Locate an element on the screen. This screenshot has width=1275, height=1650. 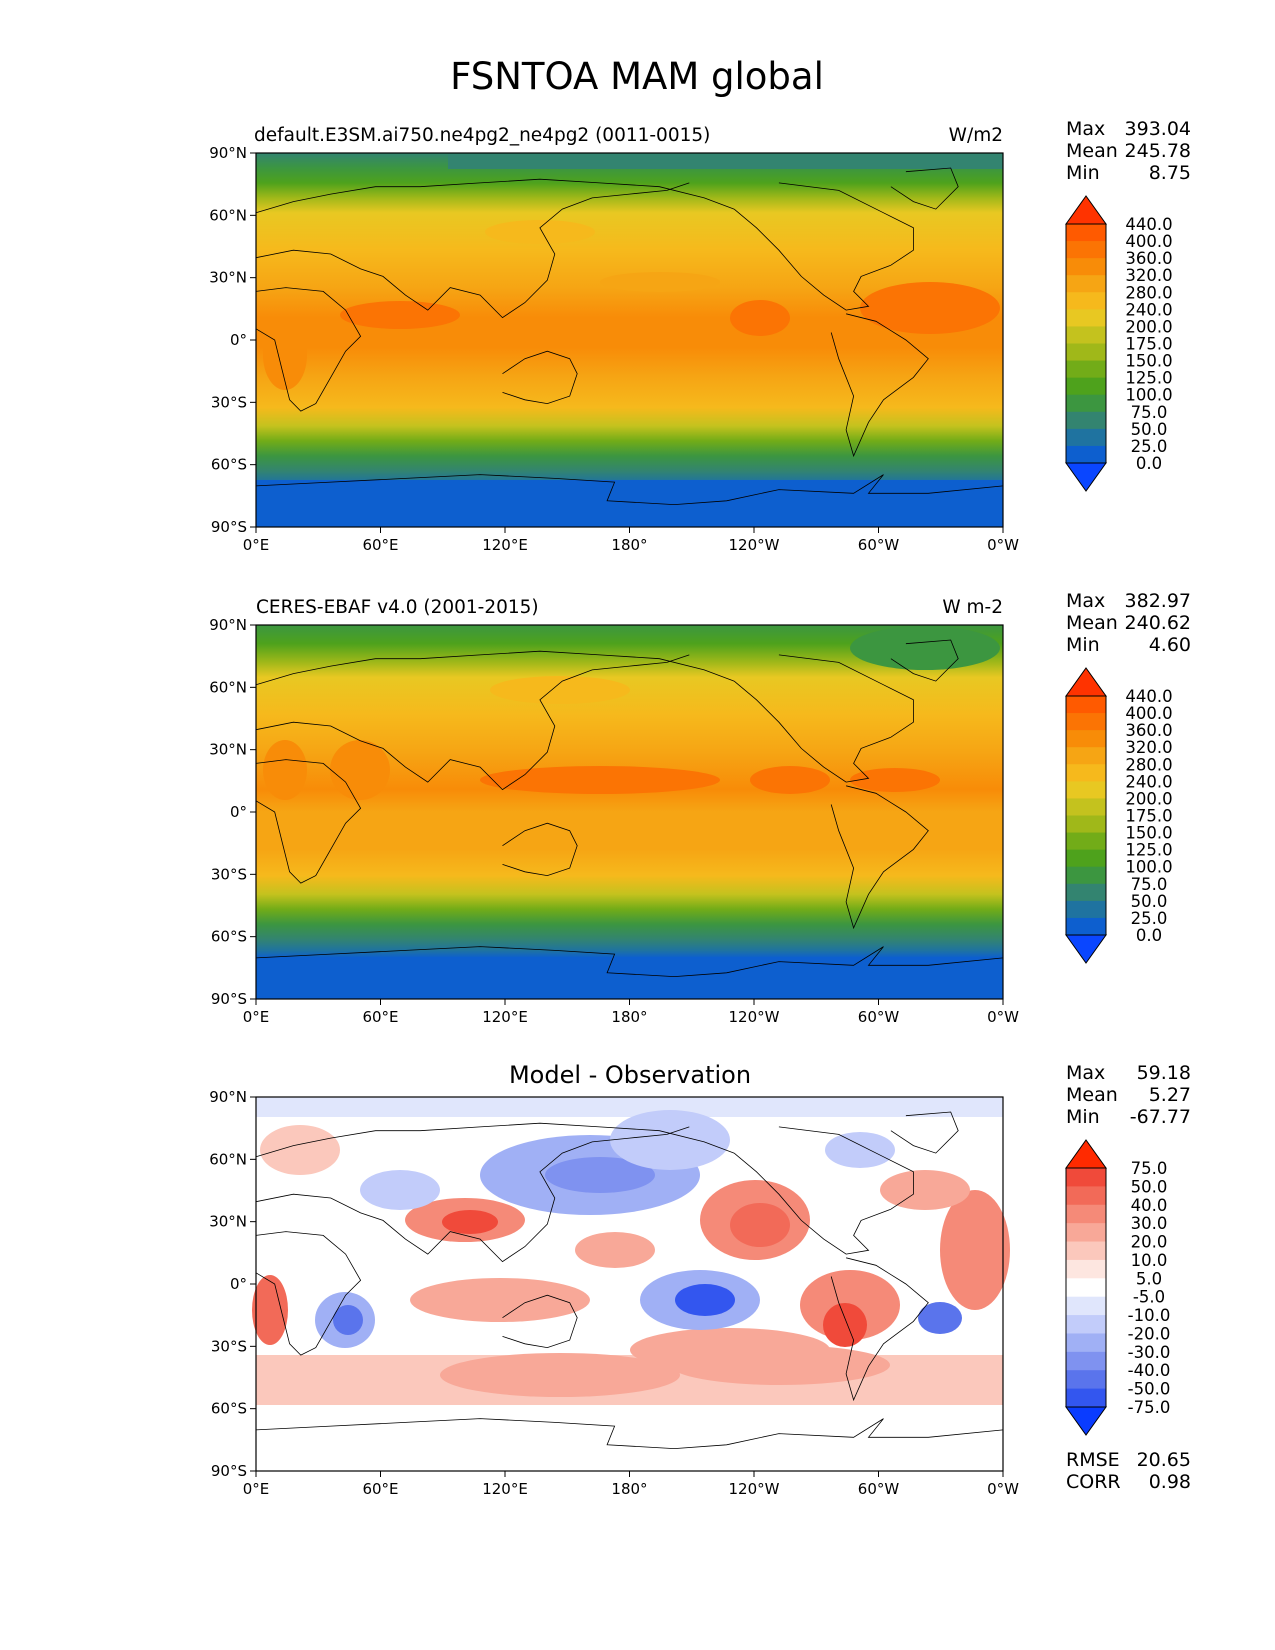
stat-max-value: 382.97 is located at coordinates (1158, 601).